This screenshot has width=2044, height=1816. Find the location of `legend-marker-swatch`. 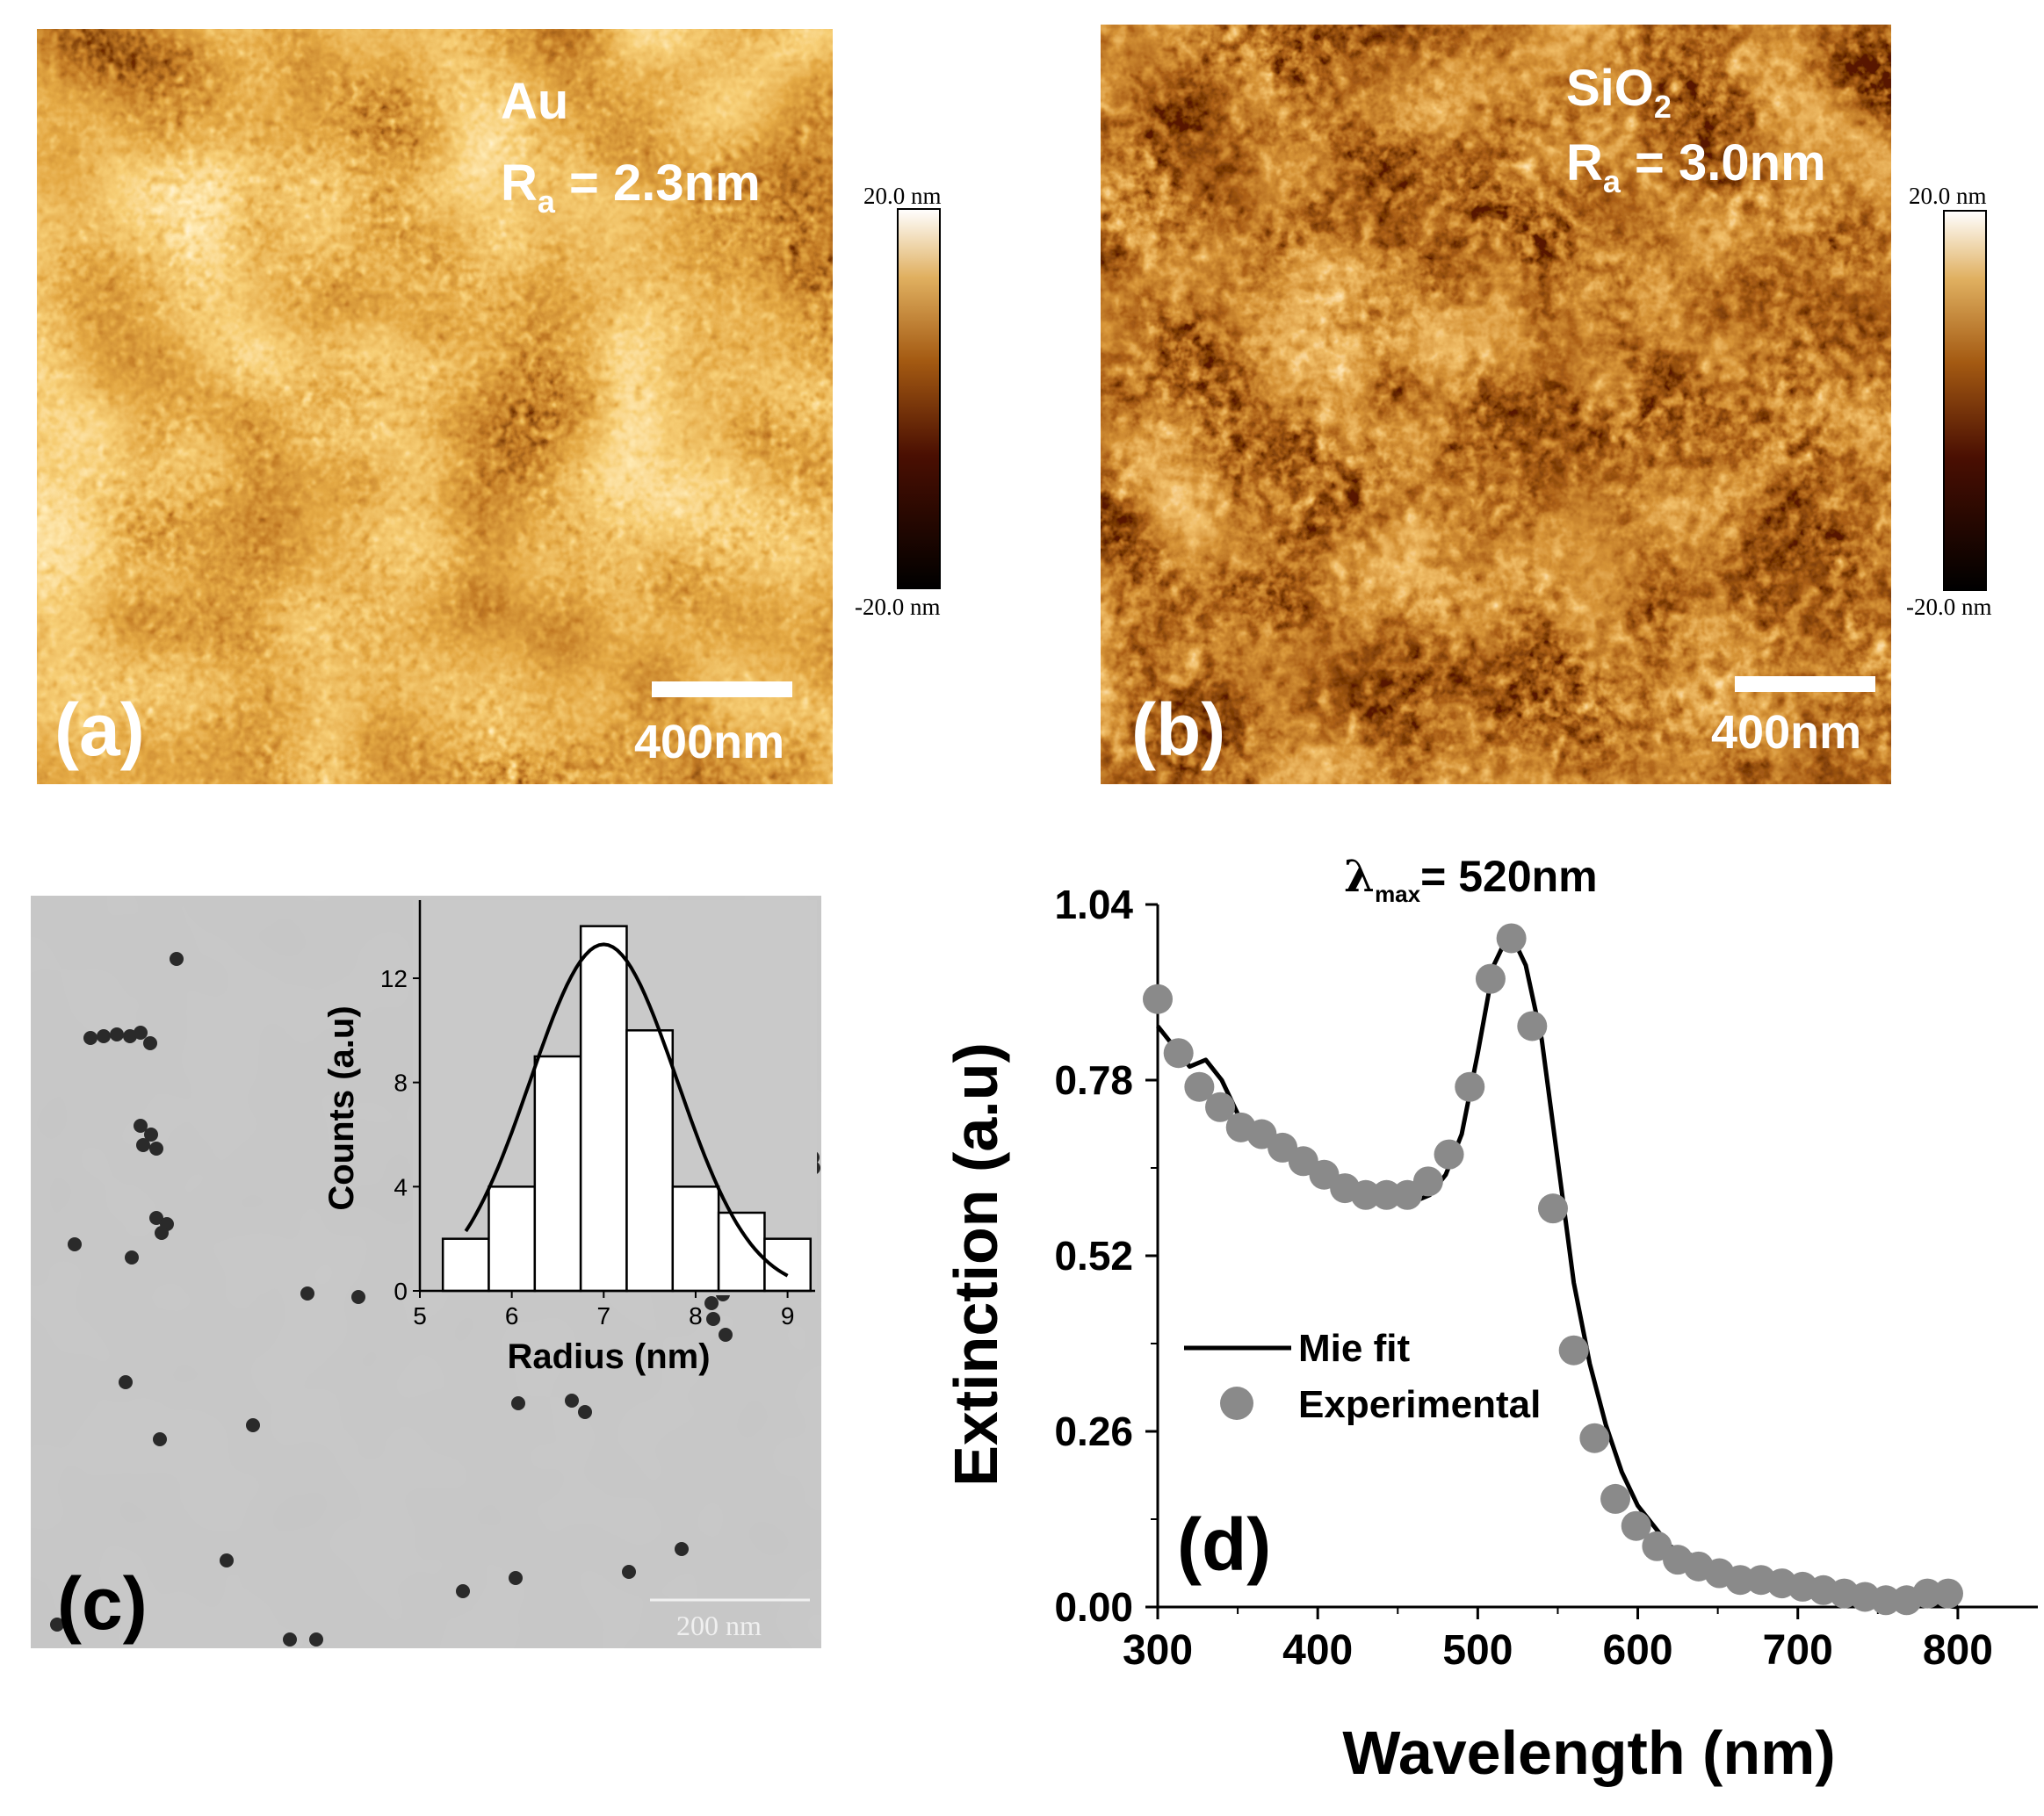

legend-marker-swatch is located at coordinates (1236, 1403).